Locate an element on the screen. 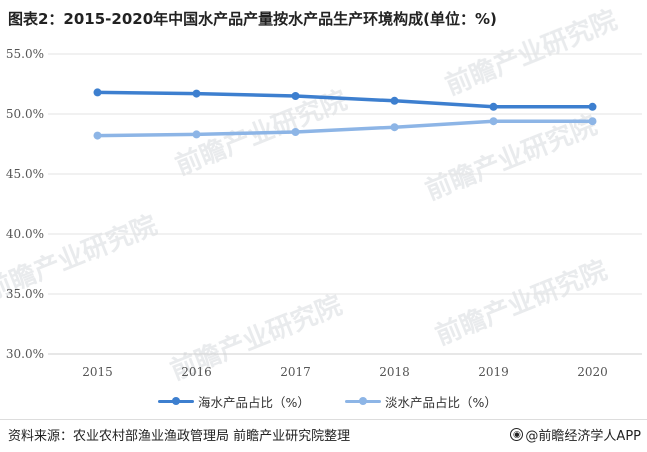 The width and height of the screenshot is (647, 452). chart-title: 图表2：2015-2020年中国水产品产量按水产品生产环境构成(单位：%) is located at coordinates (252, 19).